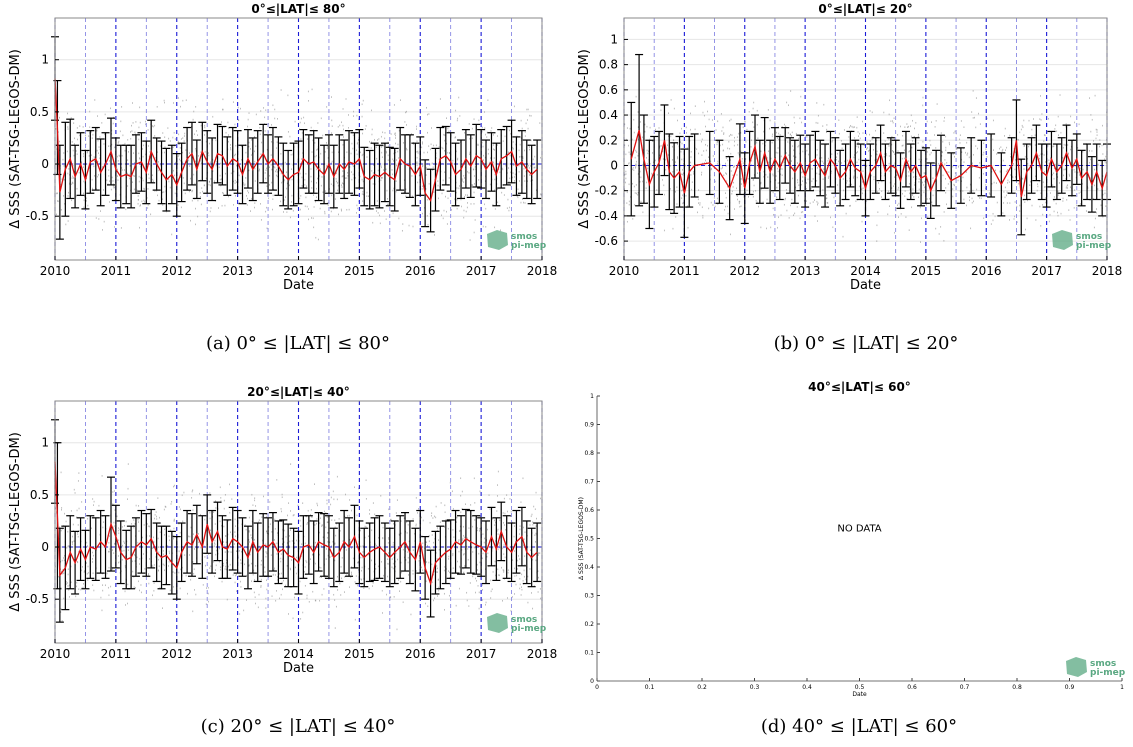  What do you see at coordinates (176, 271) in the screenshot?
I see `x-tick-label: 2012` at bounding box center [176, 271].